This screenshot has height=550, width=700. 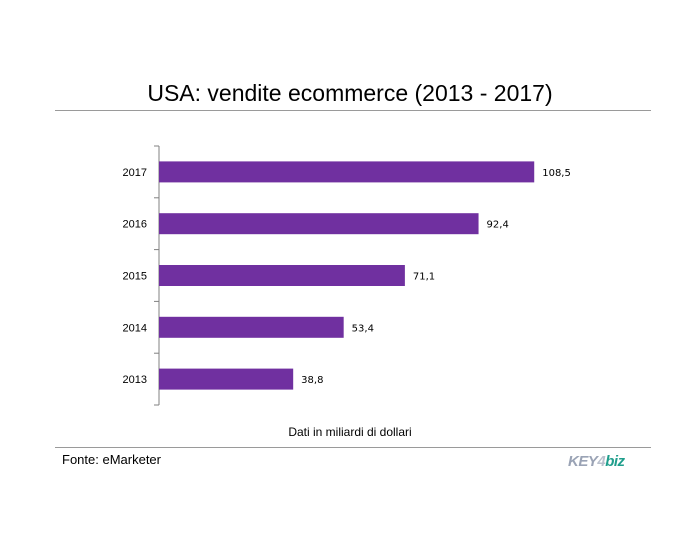 I want to click on bar-2013, so click(x=226, y=379).